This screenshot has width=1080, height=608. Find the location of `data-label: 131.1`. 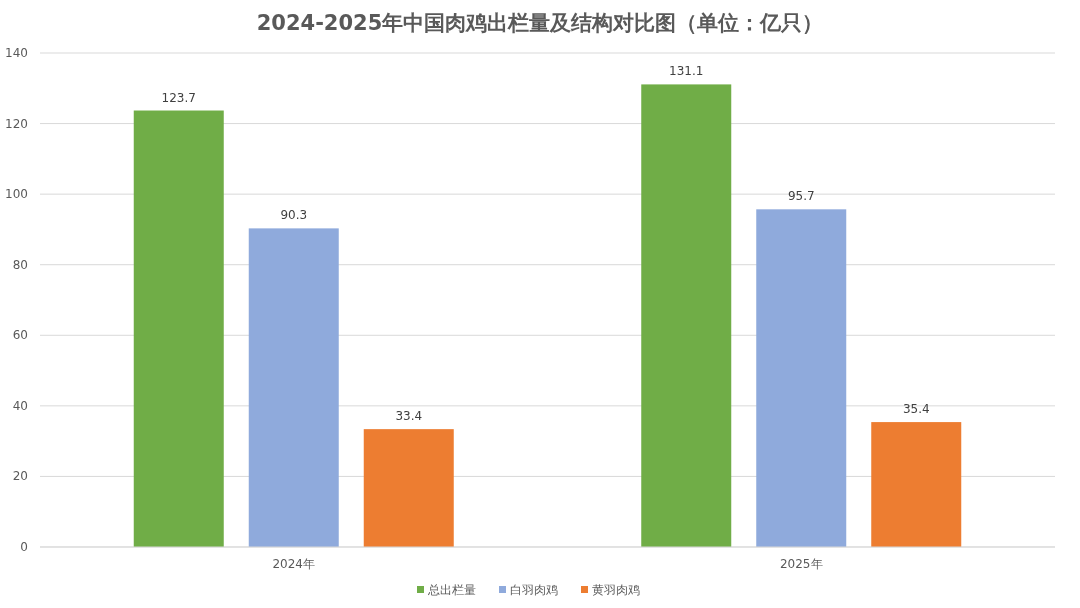

data-label: 131.1 is located at coordinates (686, 71).